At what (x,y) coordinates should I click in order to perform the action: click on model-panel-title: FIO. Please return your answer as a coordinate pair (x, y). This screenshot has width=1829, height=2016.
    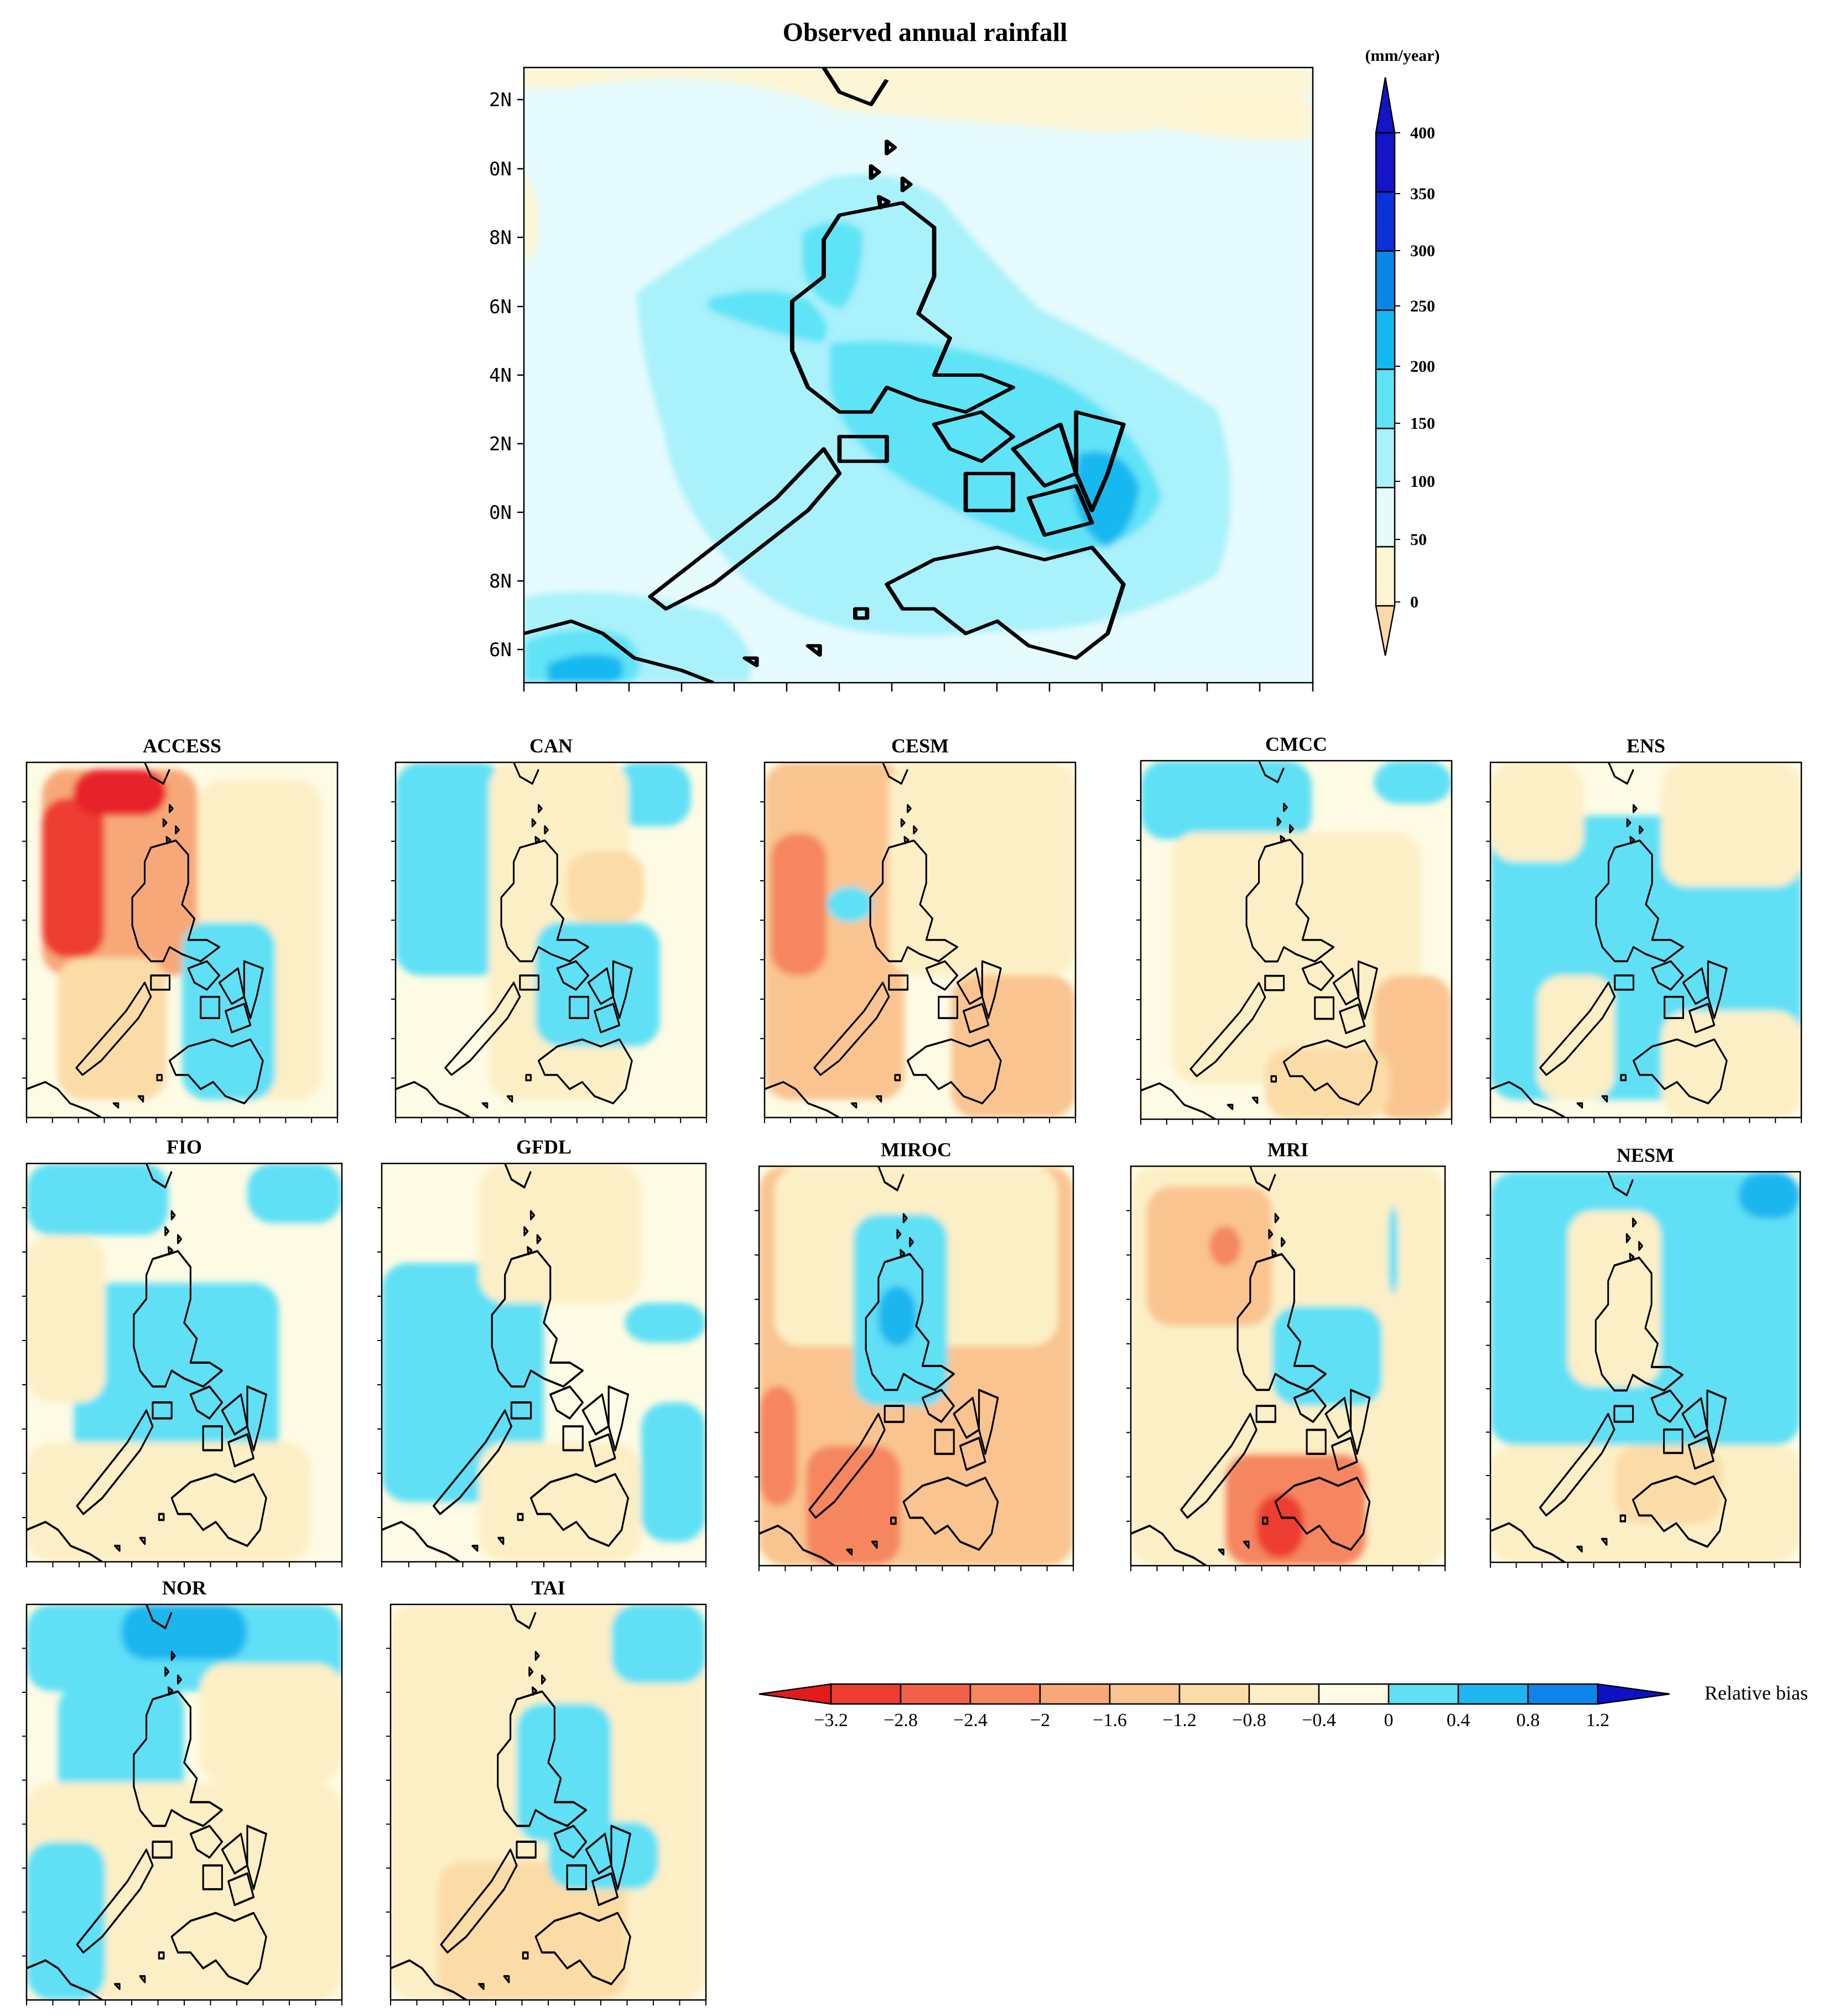
    Looking at the image, I should click on (184, 1147).